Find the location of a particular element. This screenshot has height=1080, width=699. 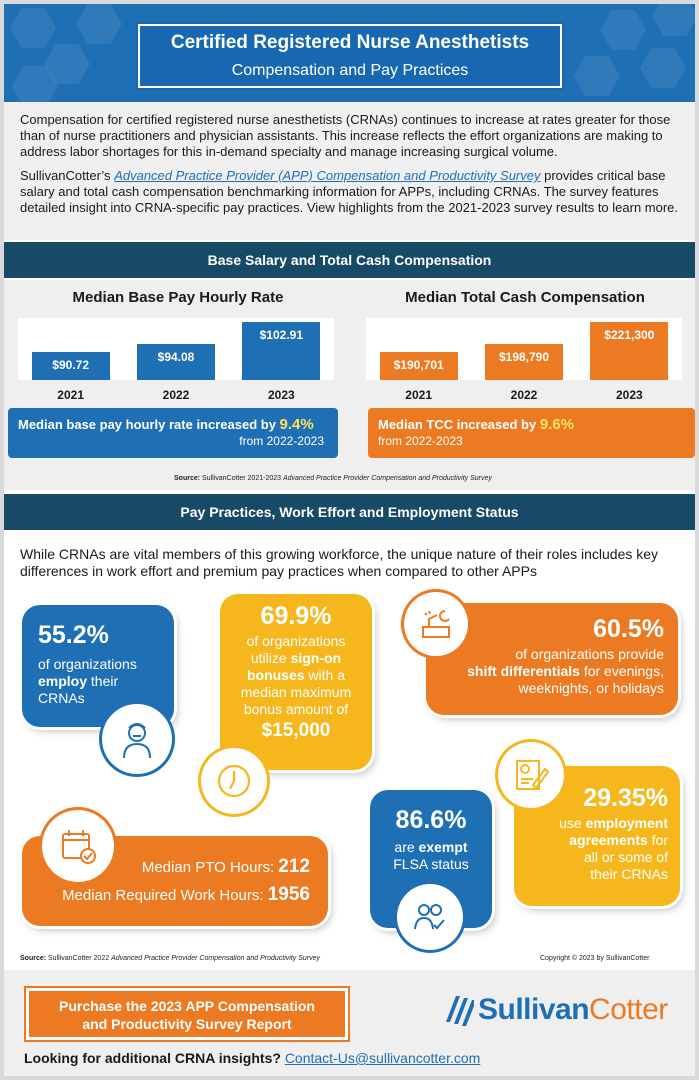

agree-text-1: use is located at coordinates (572, 823).